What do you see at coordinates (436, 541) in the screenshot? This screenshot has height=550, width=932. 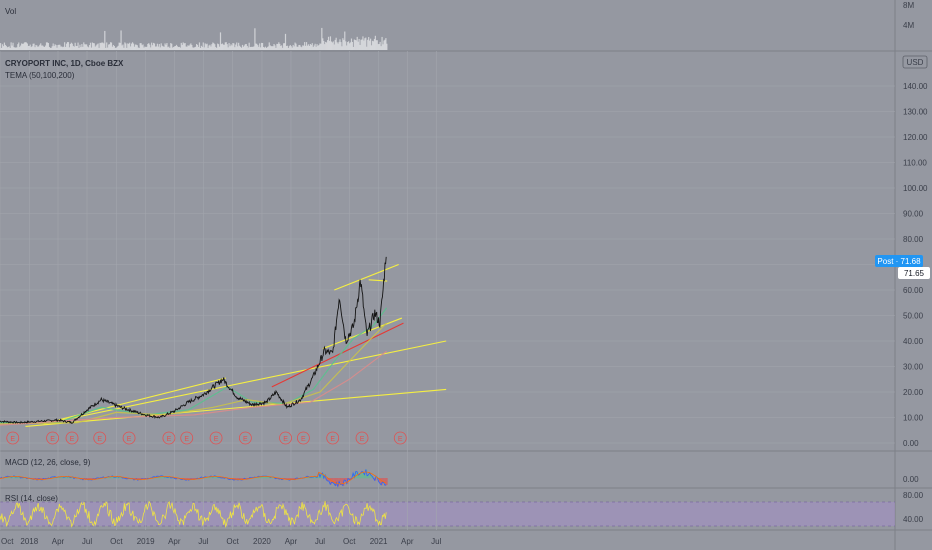 I see `time-tick-label: Jul` at bounding box center [436, 541].